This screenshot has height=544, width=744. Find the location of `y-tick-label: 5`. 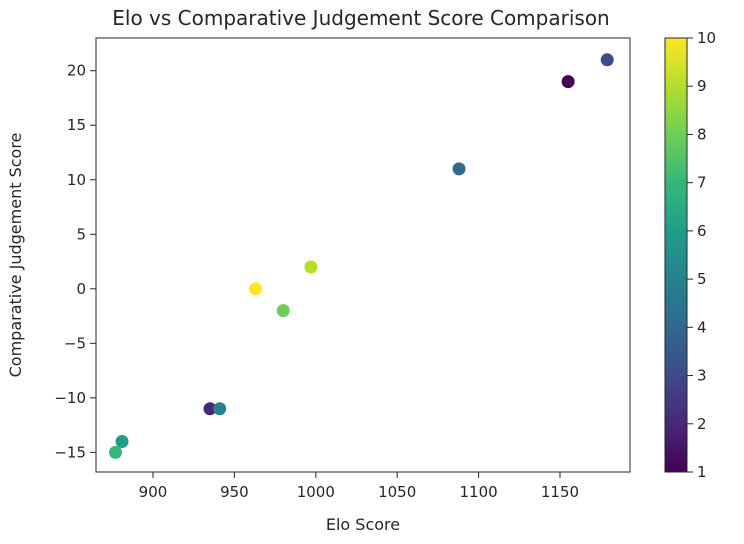

y-tick-label: 5 is located at coordinates (81, 234).